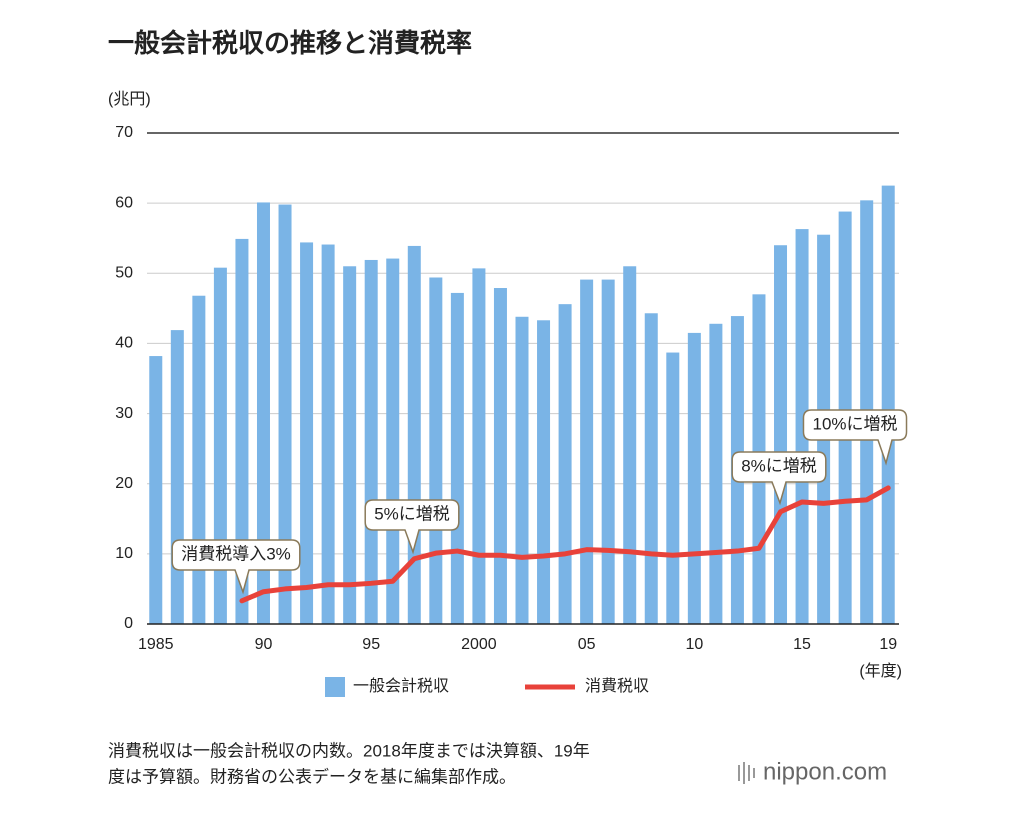 The width and height of the screenshot is (1024, 830). Describe the element at coordinates (825, 771) in the screenshot. I see `source: nippon.com` at that location.